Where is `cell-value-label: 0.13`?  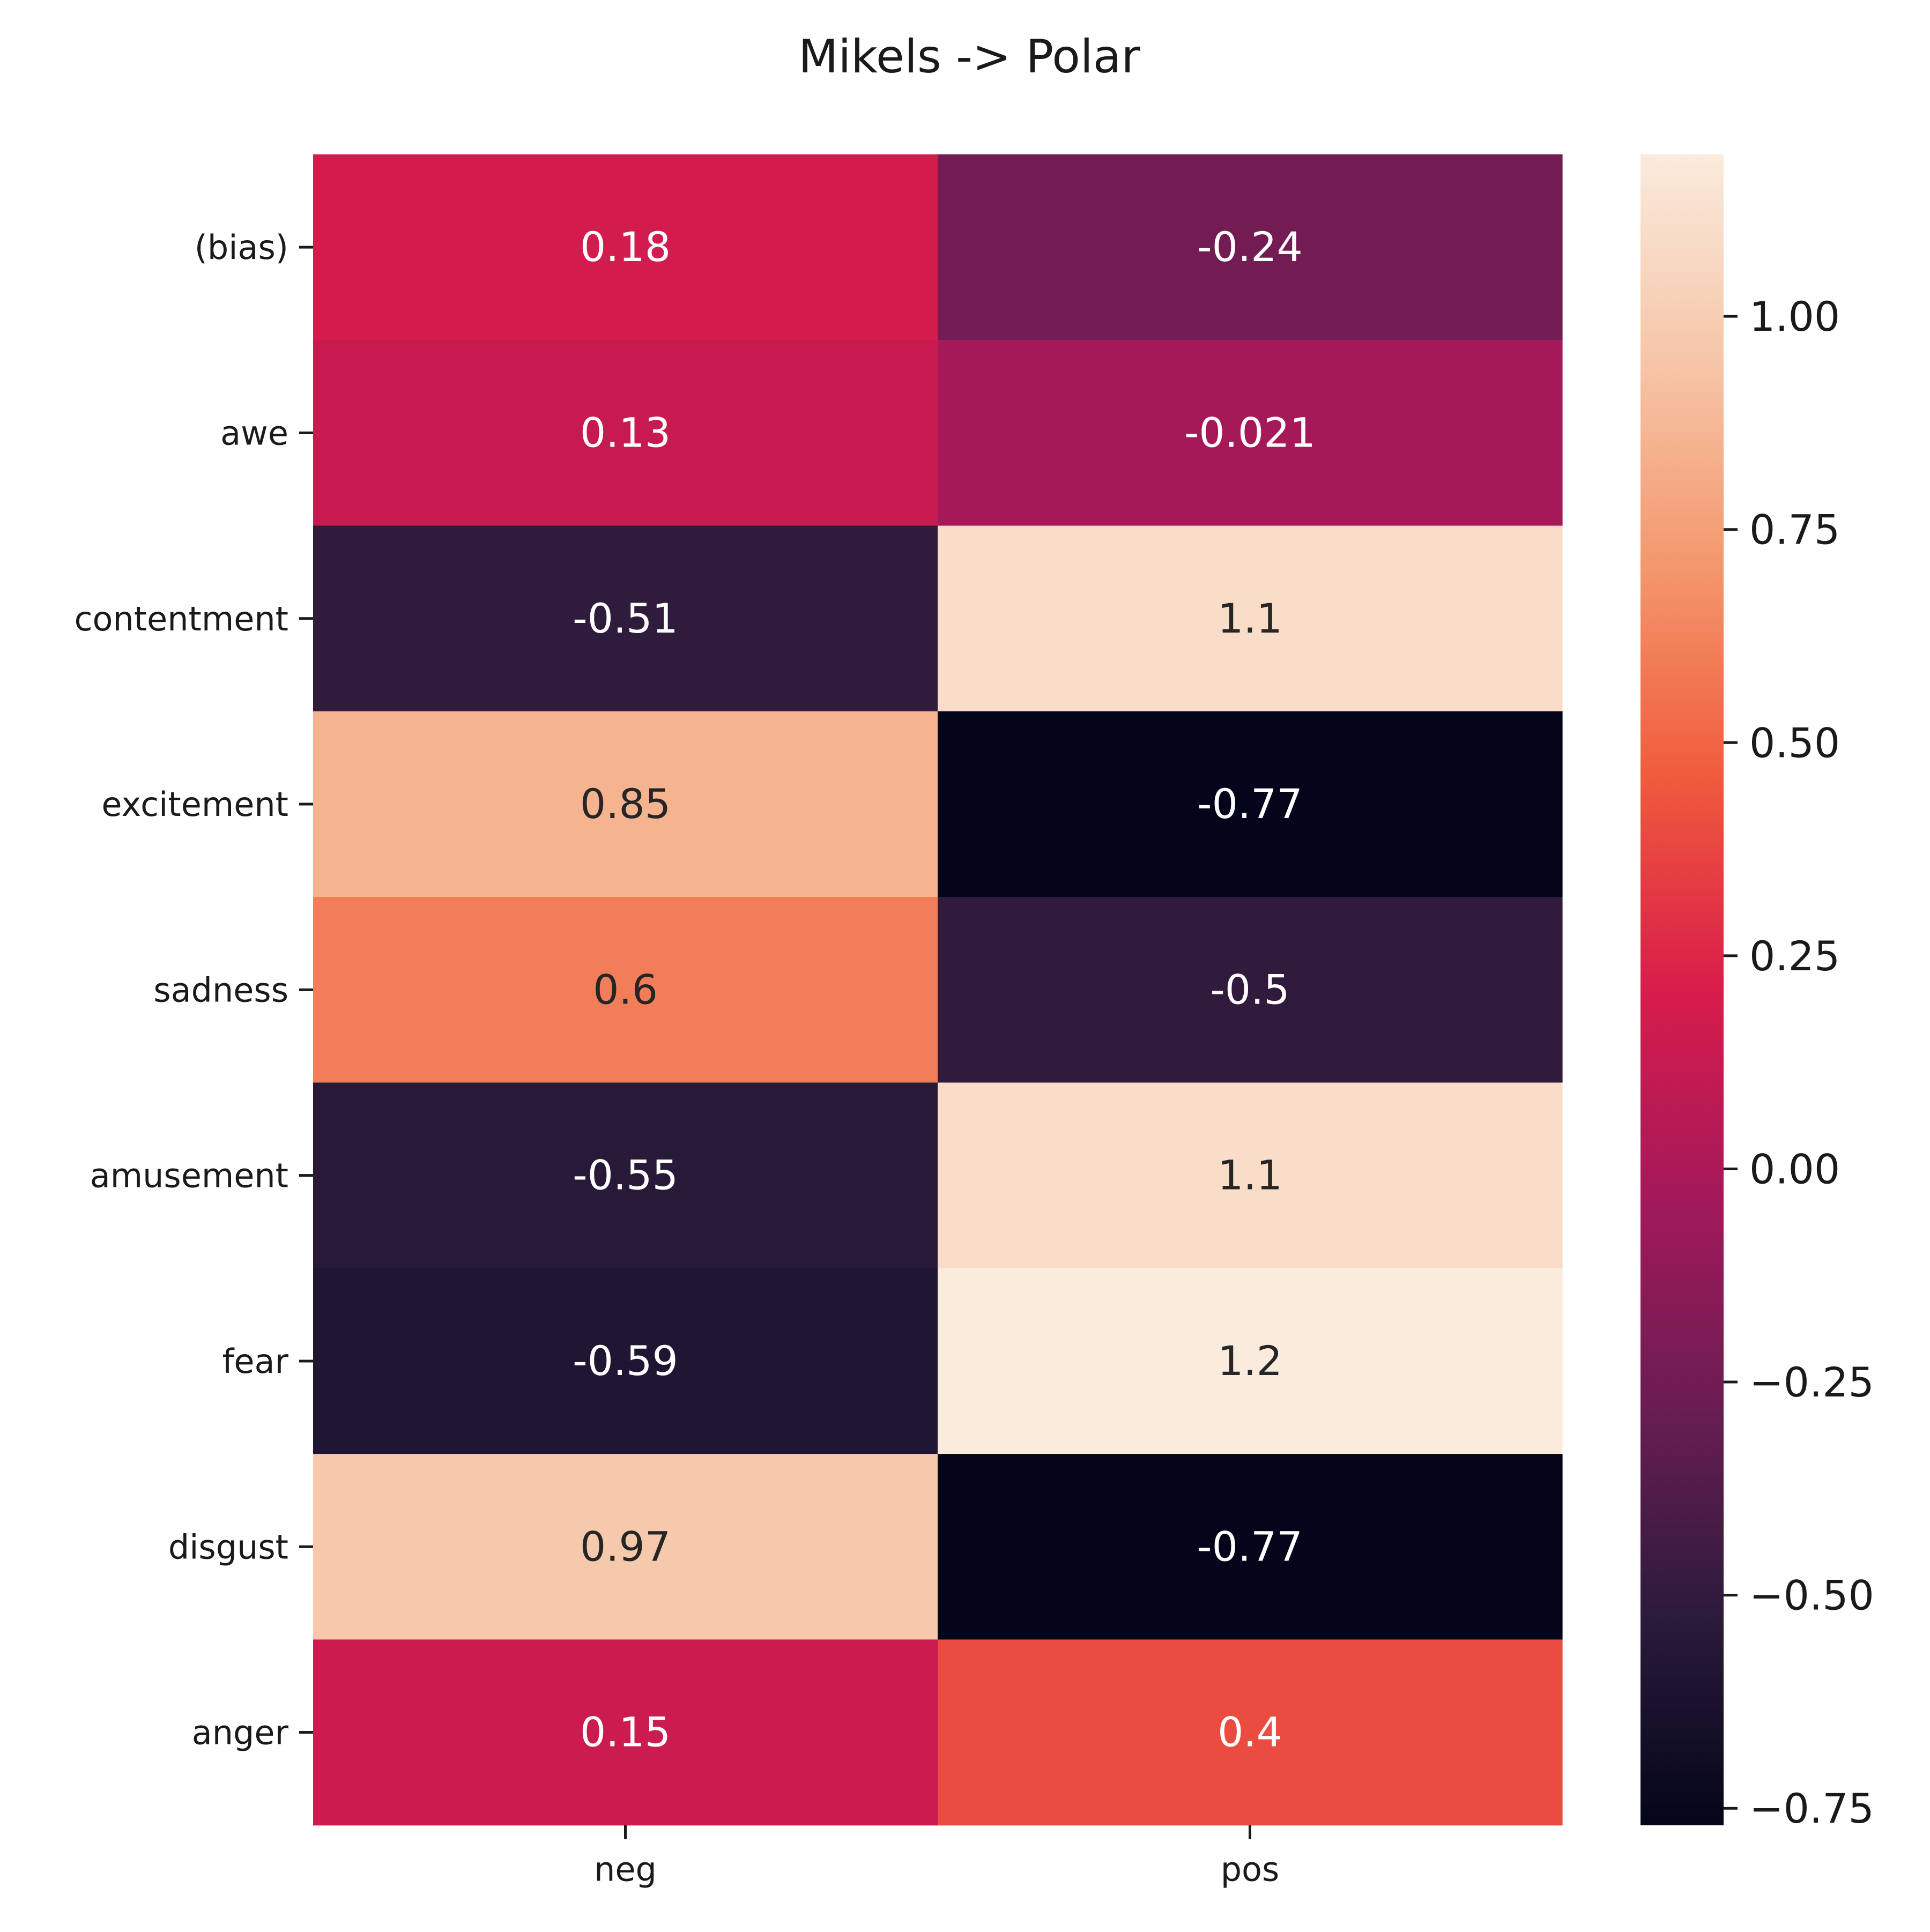
cell-value-label: 0.13 is located at coordinates (625, 432).